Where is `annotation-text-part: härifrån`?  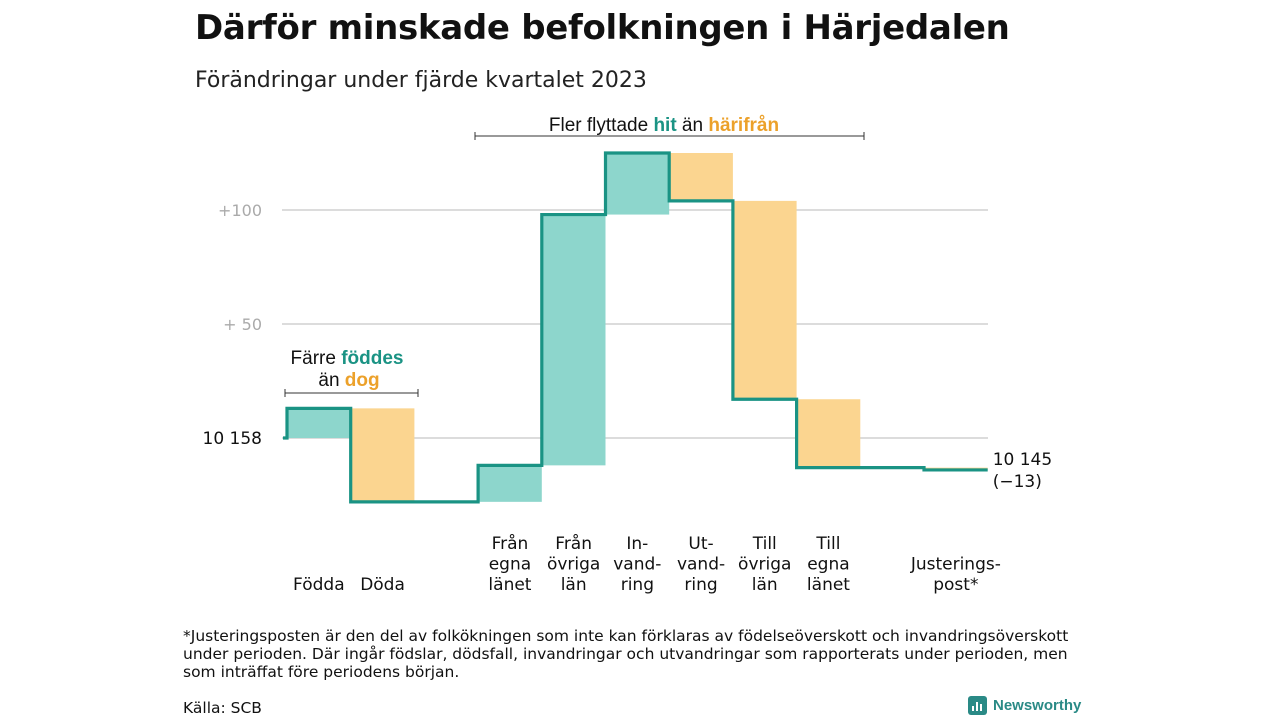 annotation-text-part: härifrån is located at coordinates (743, 125).